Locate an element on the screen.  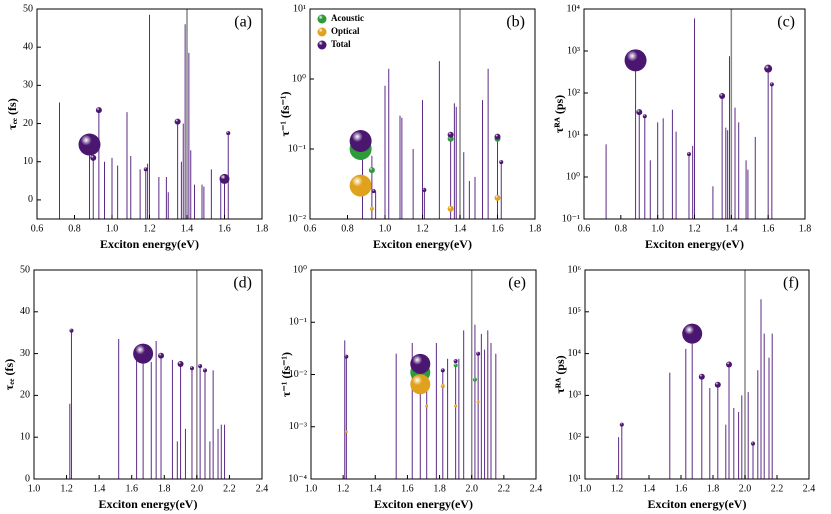
panel-label: (c) is located at coordinates (786, 22).